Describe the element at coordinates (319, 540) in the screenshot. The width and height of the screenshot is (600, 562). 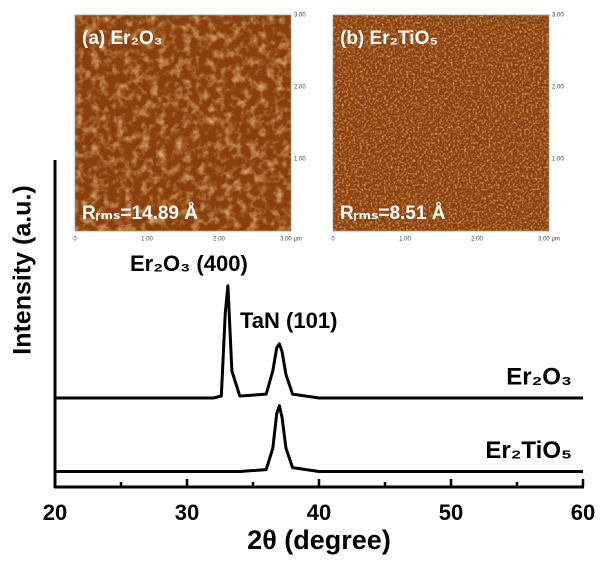
I see `x-axis-label: 2θ (degree)` at that location.